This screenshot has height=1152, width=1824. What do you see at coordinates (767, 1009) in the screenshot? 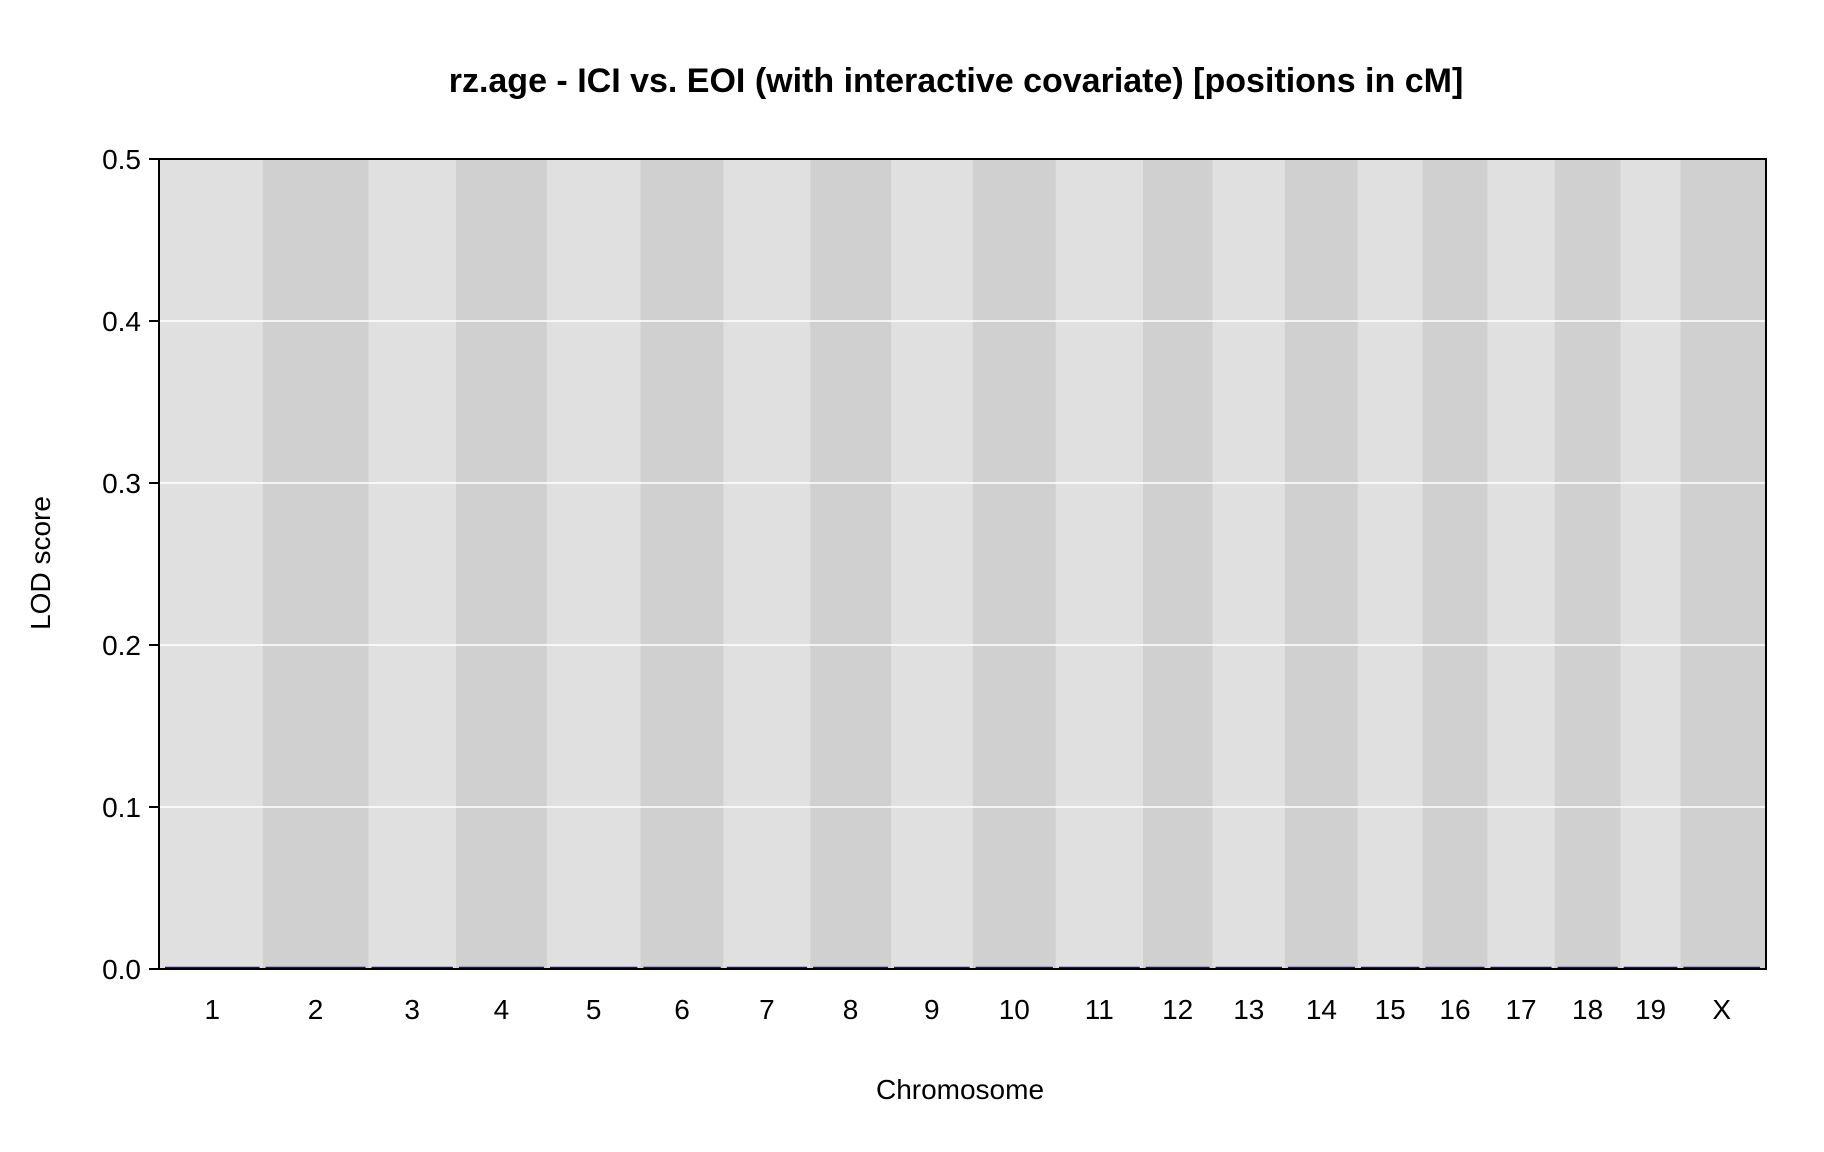
I see `x-tick-label: 7` at bounding box center [767, 1009].